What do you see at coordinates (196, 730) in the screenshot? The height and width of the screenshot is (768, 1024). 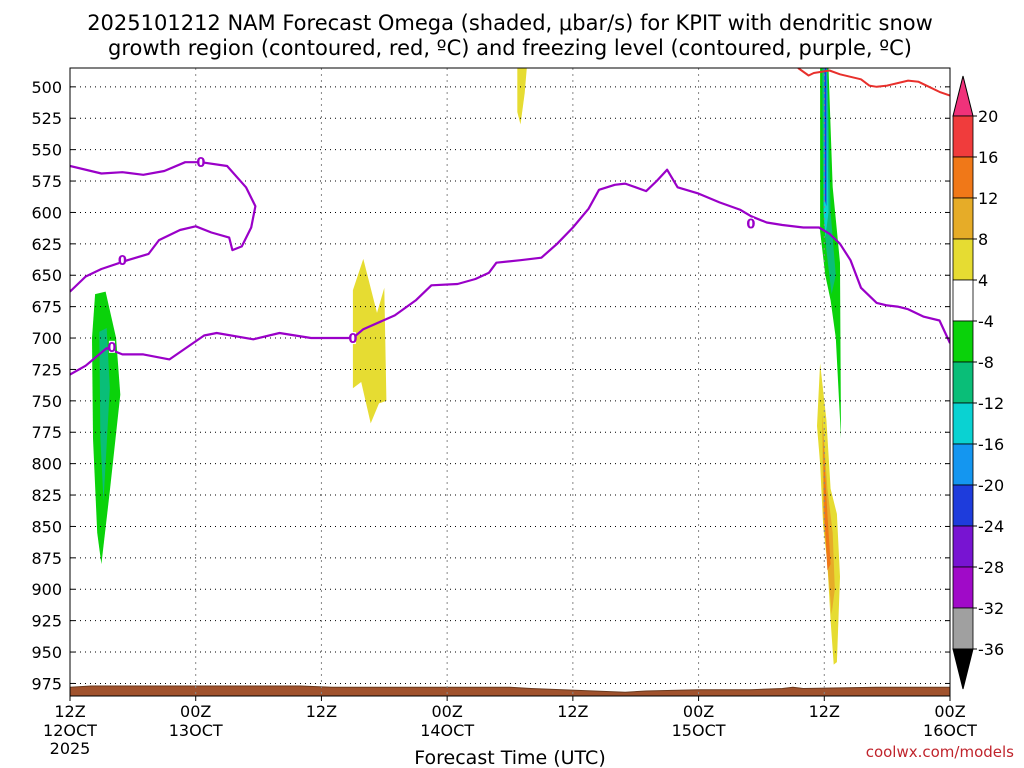 I see `x-tick-date-1: 13OCT` at bounding box center [196, 730].